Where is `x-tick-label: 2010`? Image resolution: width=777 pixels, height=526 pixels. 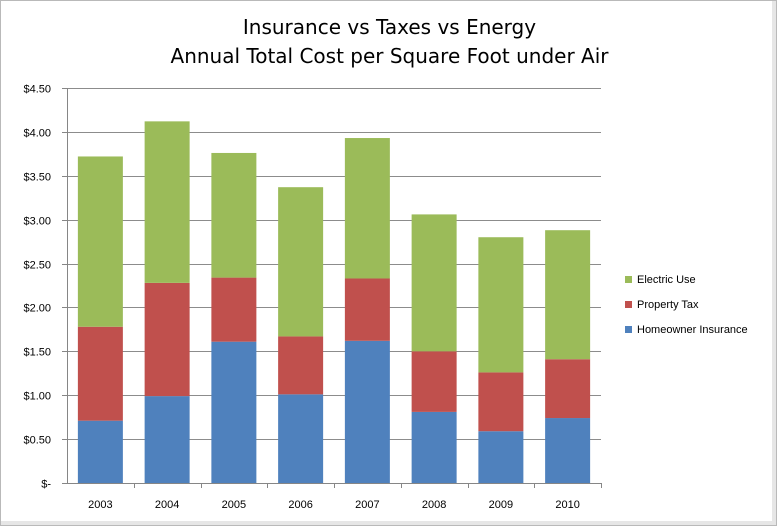 x-tick-label: 2010 is located at coordinates (567, 505).